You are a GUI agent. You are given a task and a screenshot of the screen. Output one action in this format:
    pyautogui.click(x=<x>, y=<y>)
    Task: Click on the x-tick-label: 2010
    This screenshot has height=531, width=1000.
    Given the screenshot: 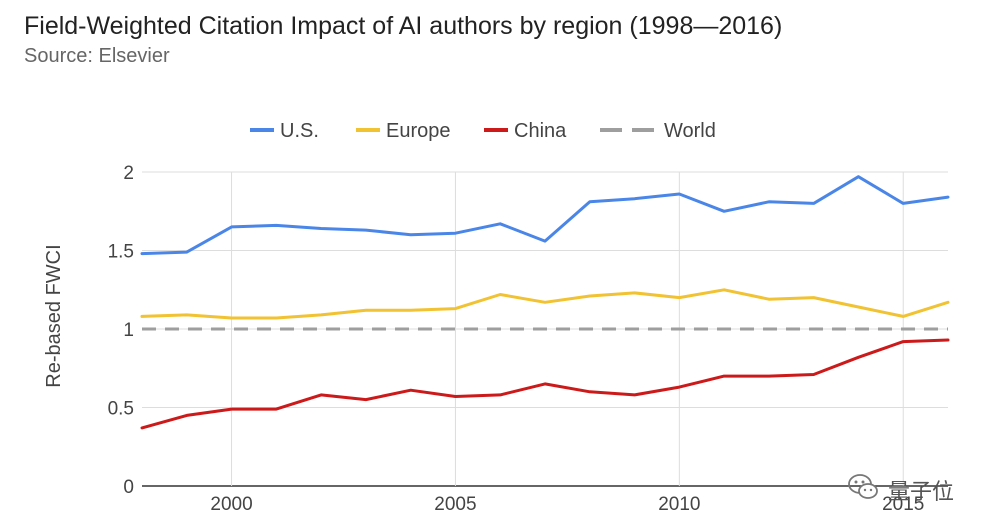 What is the action you would take?
    pyautogui.click(x=679, y=504)
    